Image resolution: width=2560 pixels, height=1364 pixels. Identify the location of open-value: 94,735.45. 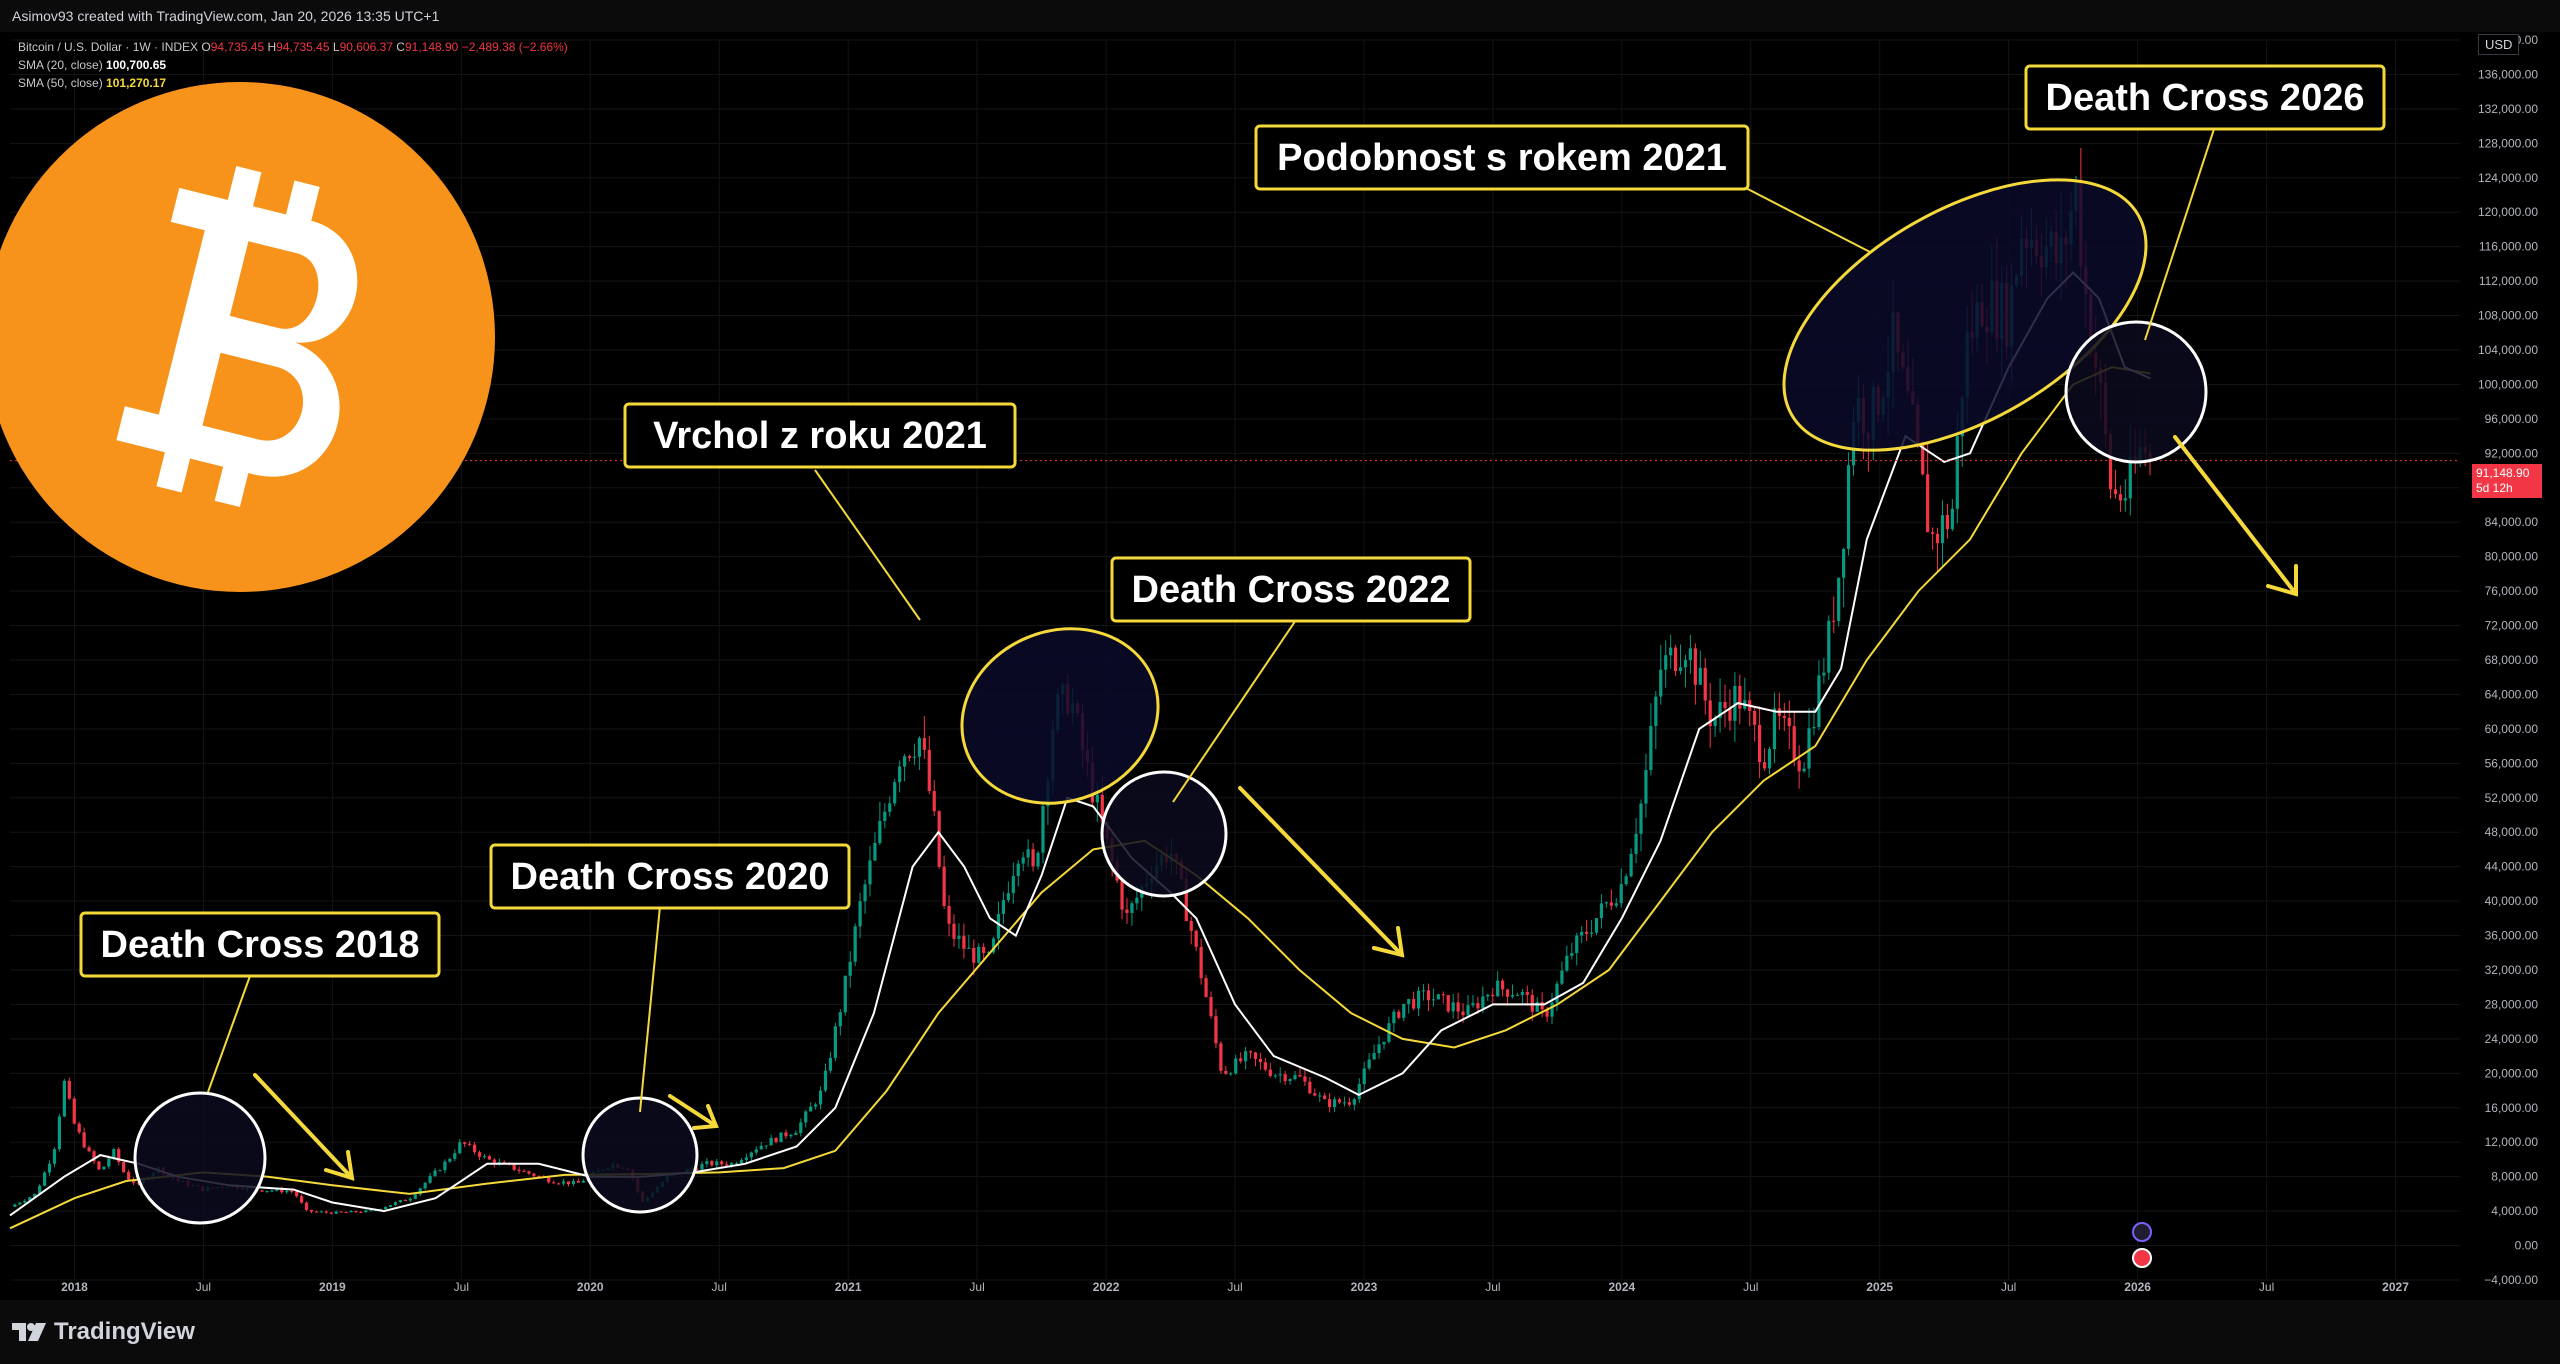
(237, 47).